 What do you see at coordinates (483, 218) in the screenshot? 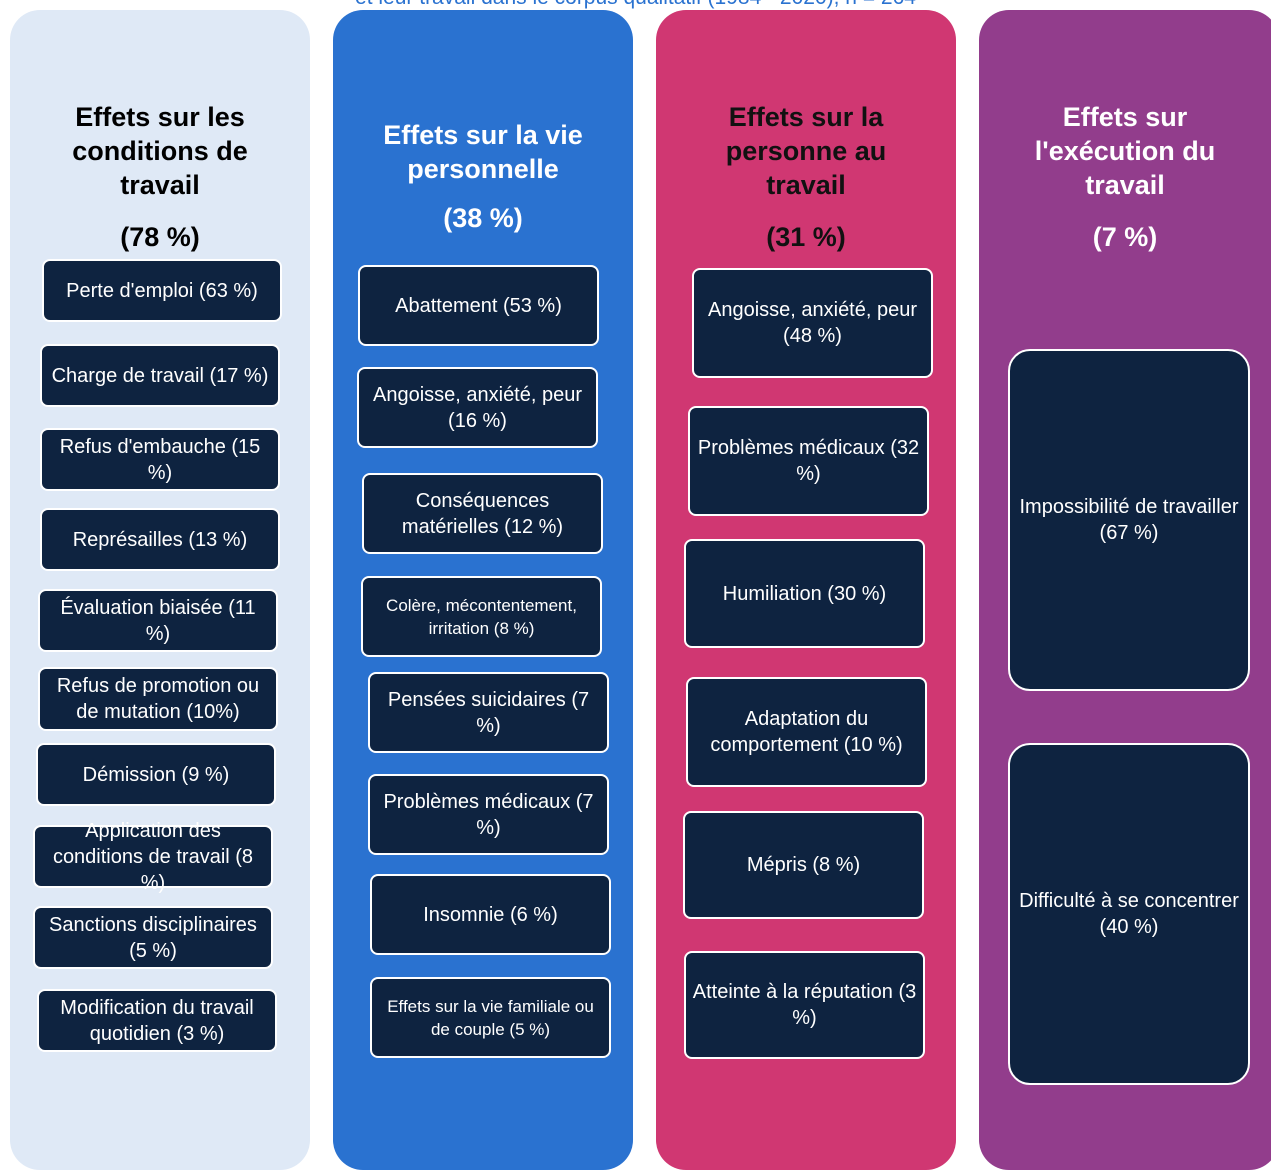
I see `column-share: (38 %)` at bounding box center [483, 218].